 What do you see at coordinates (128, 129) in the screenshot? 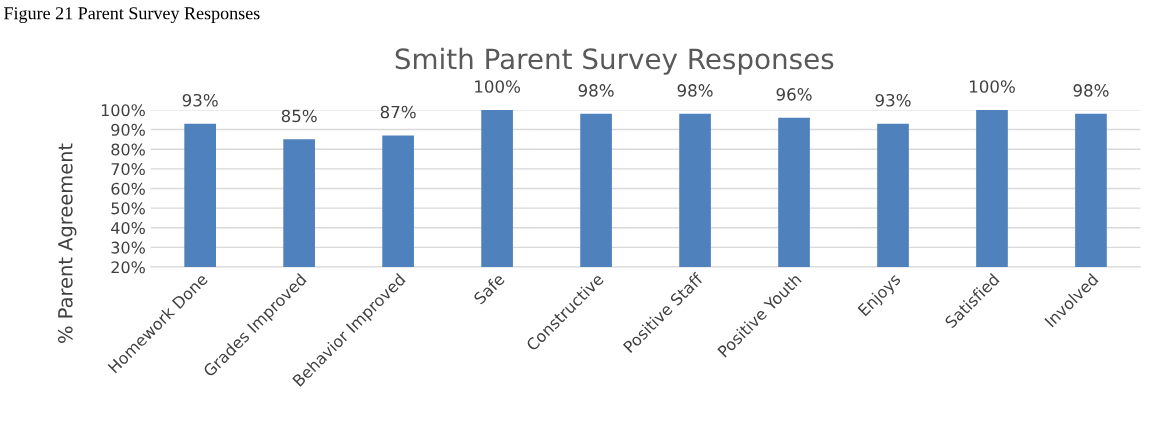
I see `y-tick-label: 90%` at bounding box center [128, 129].